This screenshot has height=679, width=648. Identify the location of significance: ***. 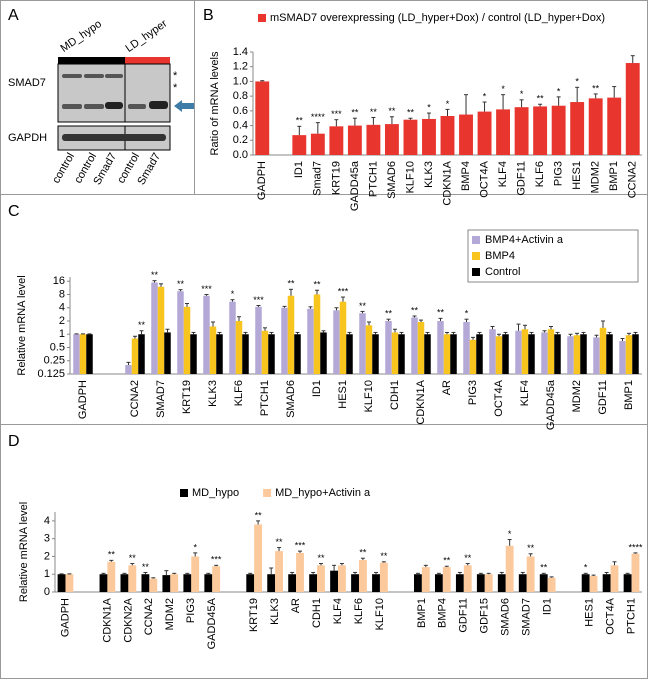
(300, 545).